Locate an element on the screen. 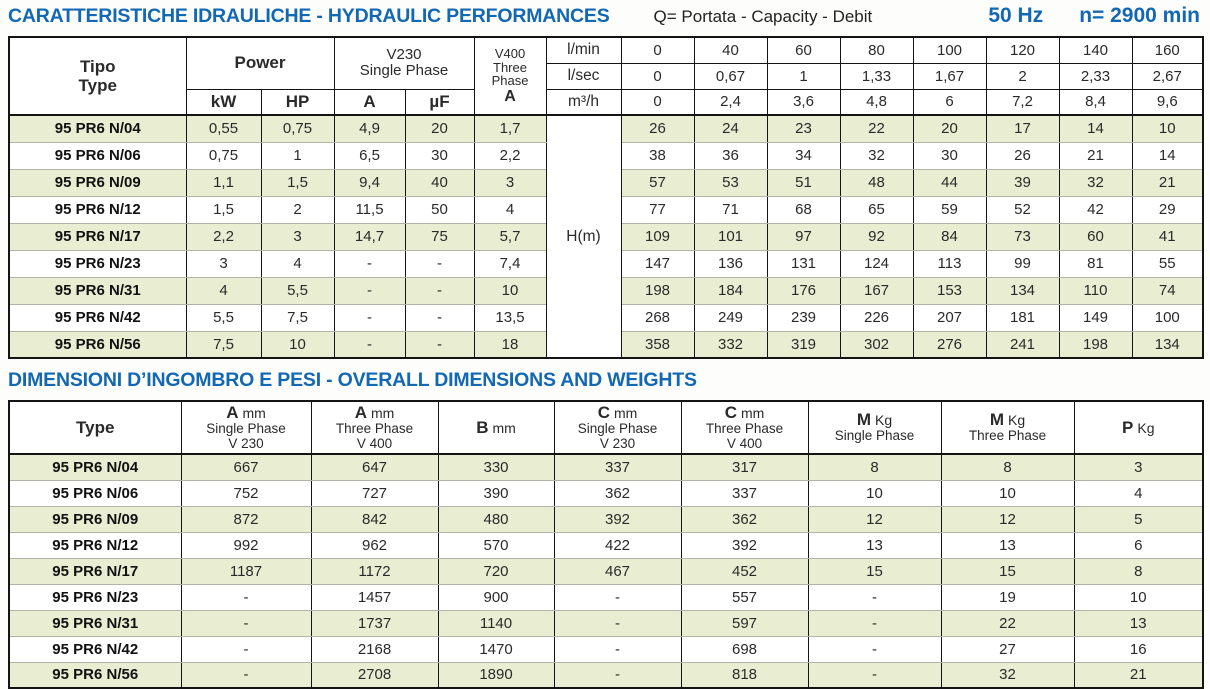 The width and height of the screenshot is (1210, 689). v400-label: V400 is located at coordinates (510, 54).